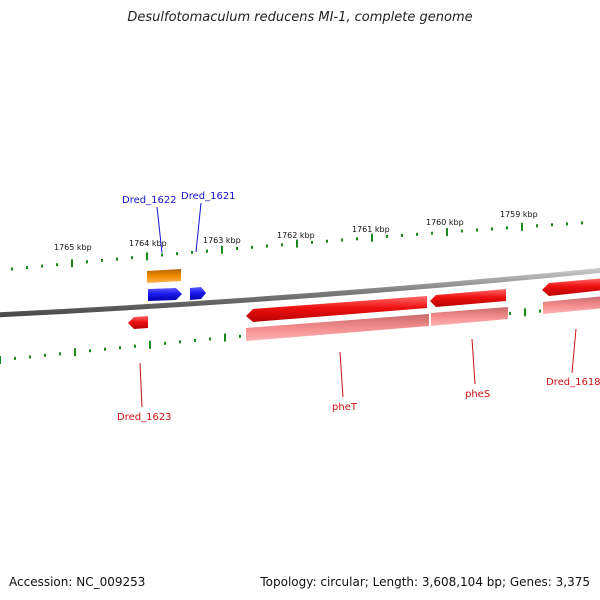  What do you see at coordinates (164, 276) in the screenshot?
I see `gene-dred-1622-orange` at bounding box center [164, 276].